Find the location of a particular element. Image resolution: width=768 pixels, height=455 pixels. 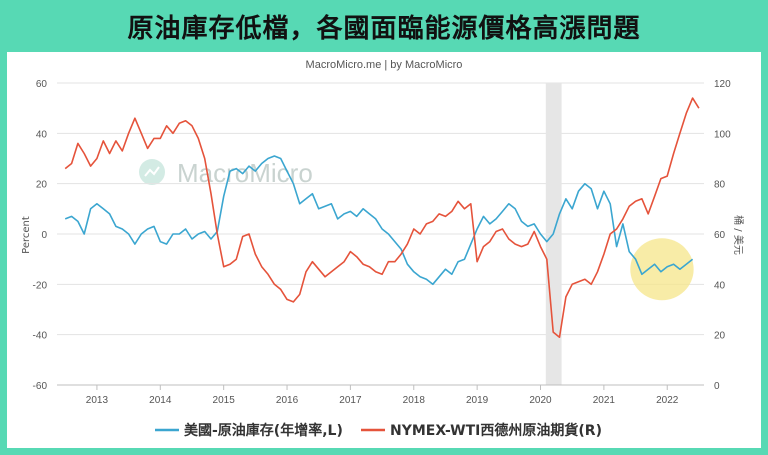

legend: 美國-原油庫存(年增率,L) NYMEX-WTI西德州原油期貨(R) is located at coordinates (378, 430).